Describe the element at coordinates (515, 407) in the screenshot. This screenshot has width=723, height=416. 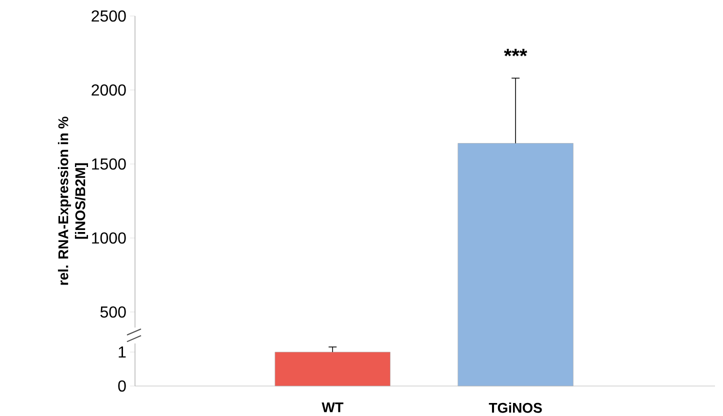
I see `x-tick-label: TGiNOS` at that location.